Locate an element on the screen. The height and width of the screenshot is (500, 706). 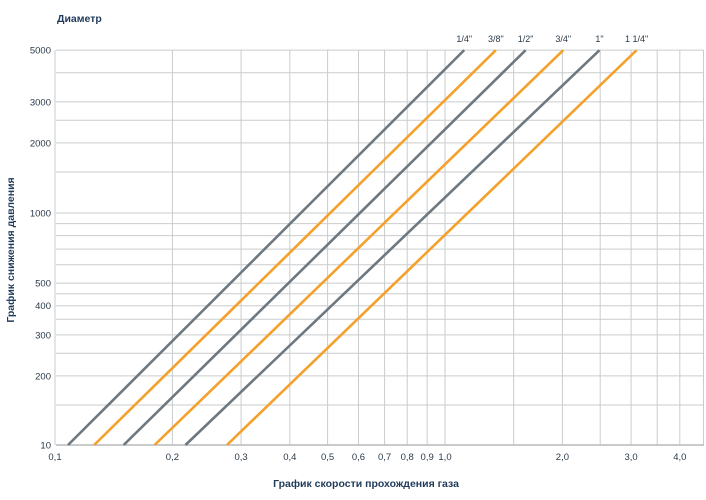
x-tick-label: 2,0 is located at coordinates (562, 457).